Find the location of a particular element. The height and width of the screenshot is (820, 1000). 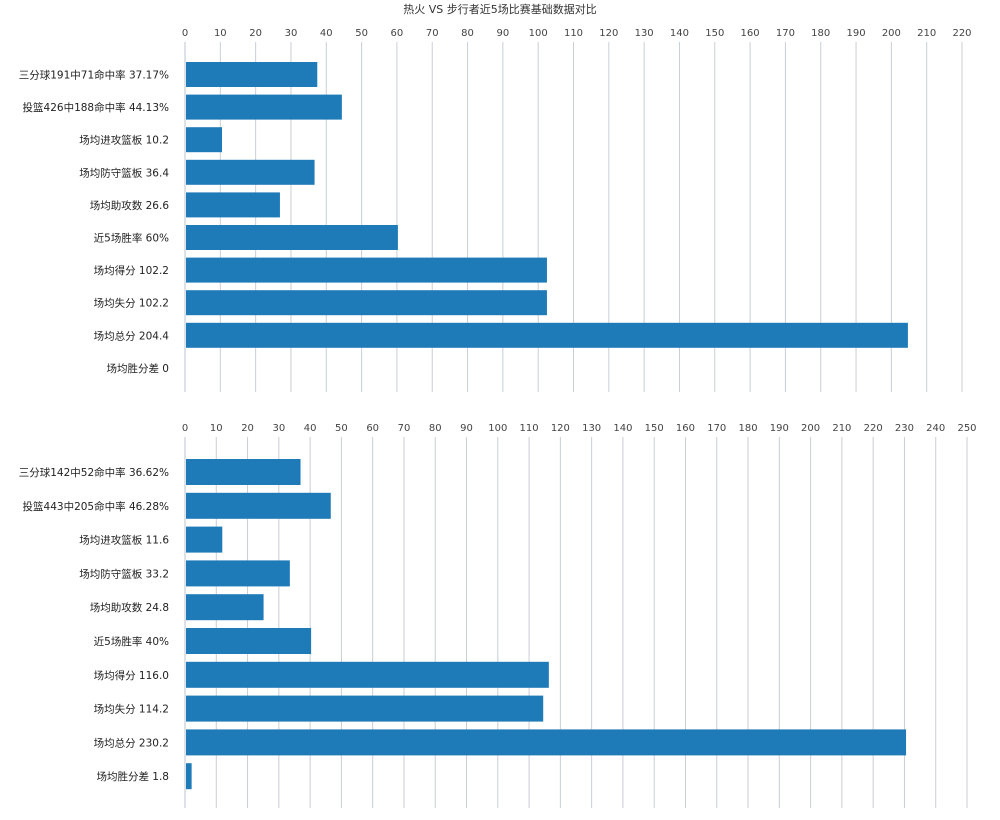

x-tick-label: 230 is located at coordinates (904, 428).